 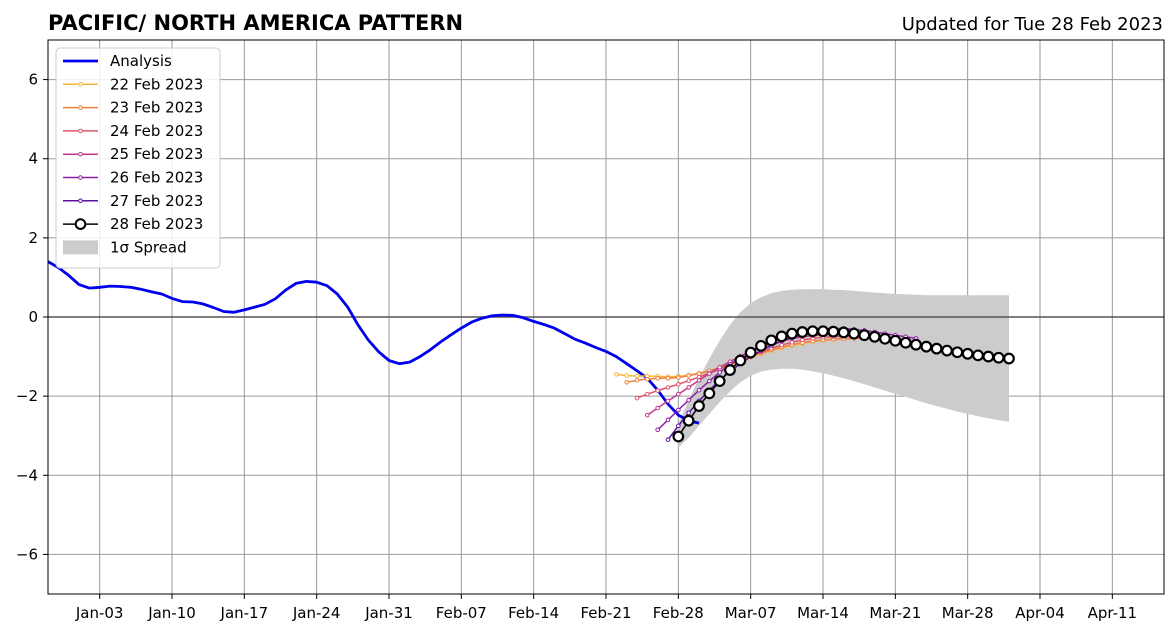 What do you see at coordinates (156, 131) in the screenshot?
I see `legend-label: 24 Feb 2023` at bounding box center [156, 131].